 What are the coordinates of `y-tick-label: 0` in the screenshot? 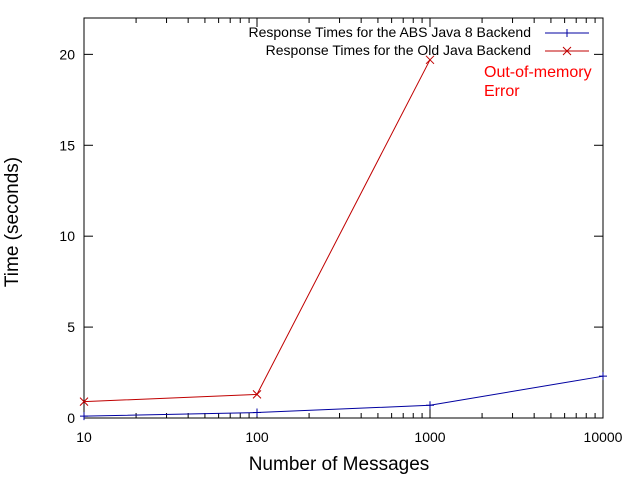 It's located at (71, 418).